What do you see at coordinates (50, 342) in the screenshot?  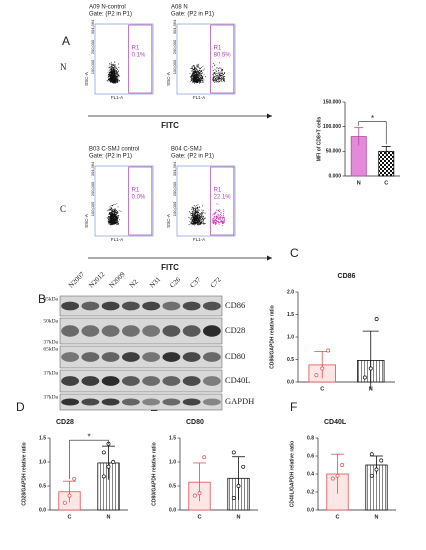 I see `mw-marker: 37kDa` at bounding box center [50, 342].